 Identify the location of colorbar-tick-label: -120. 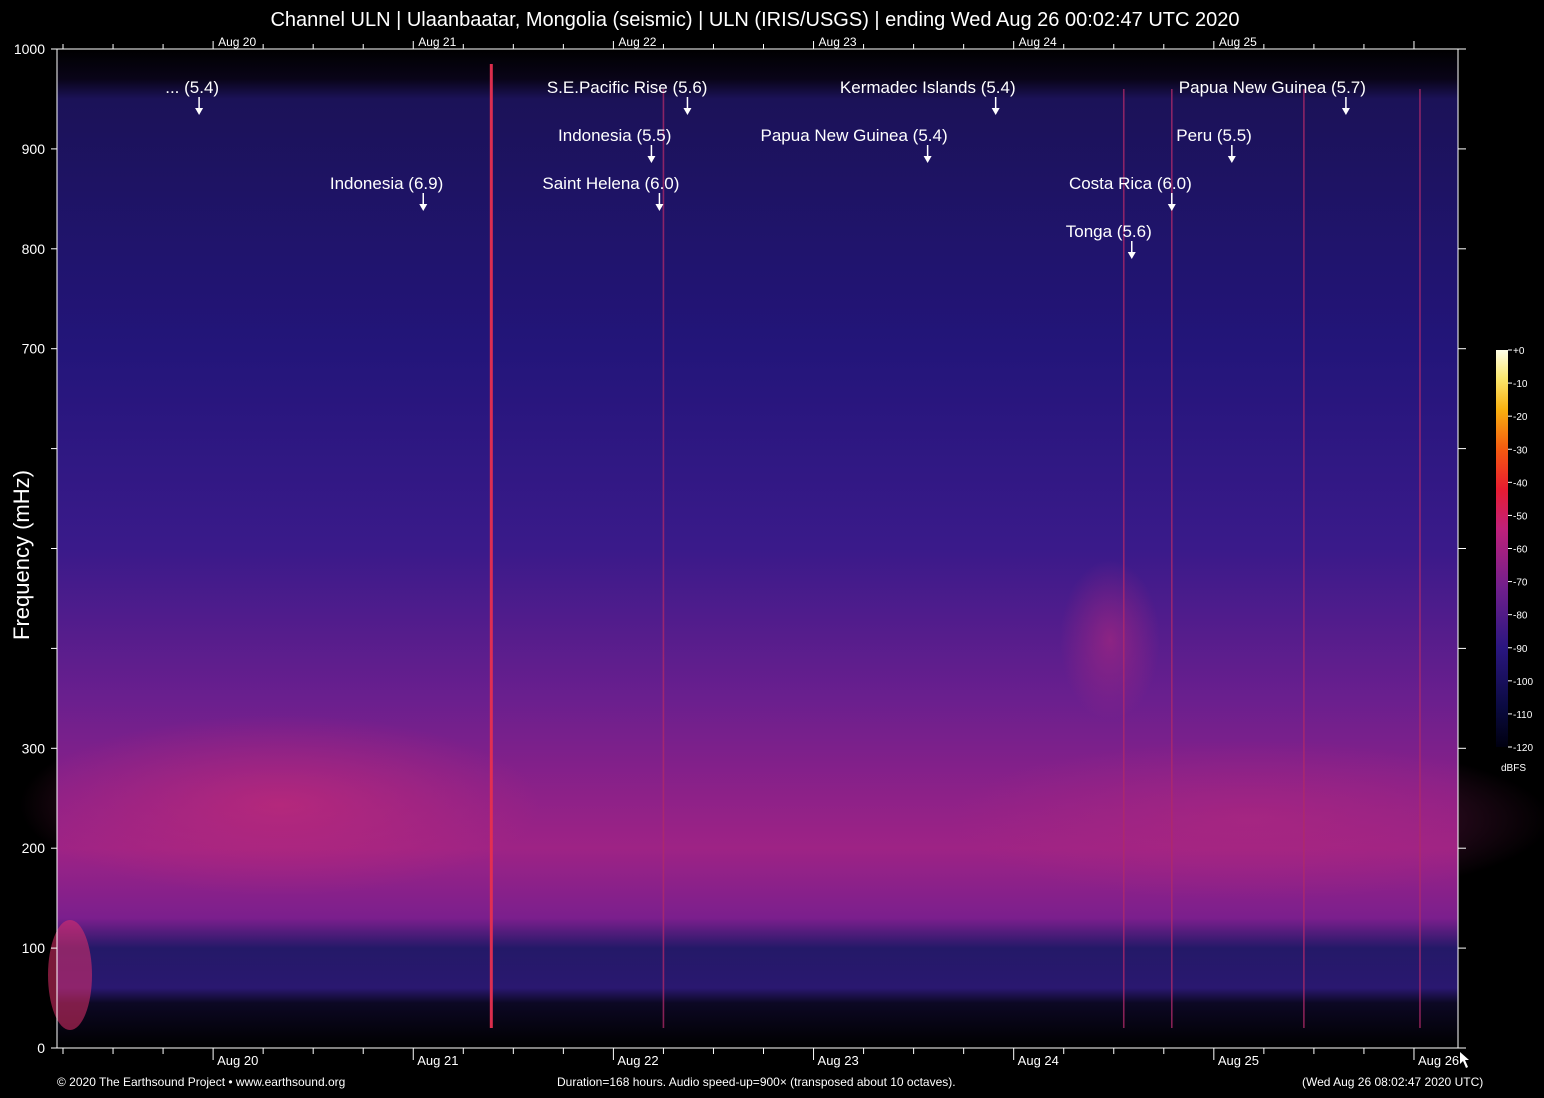
(1523, 748).